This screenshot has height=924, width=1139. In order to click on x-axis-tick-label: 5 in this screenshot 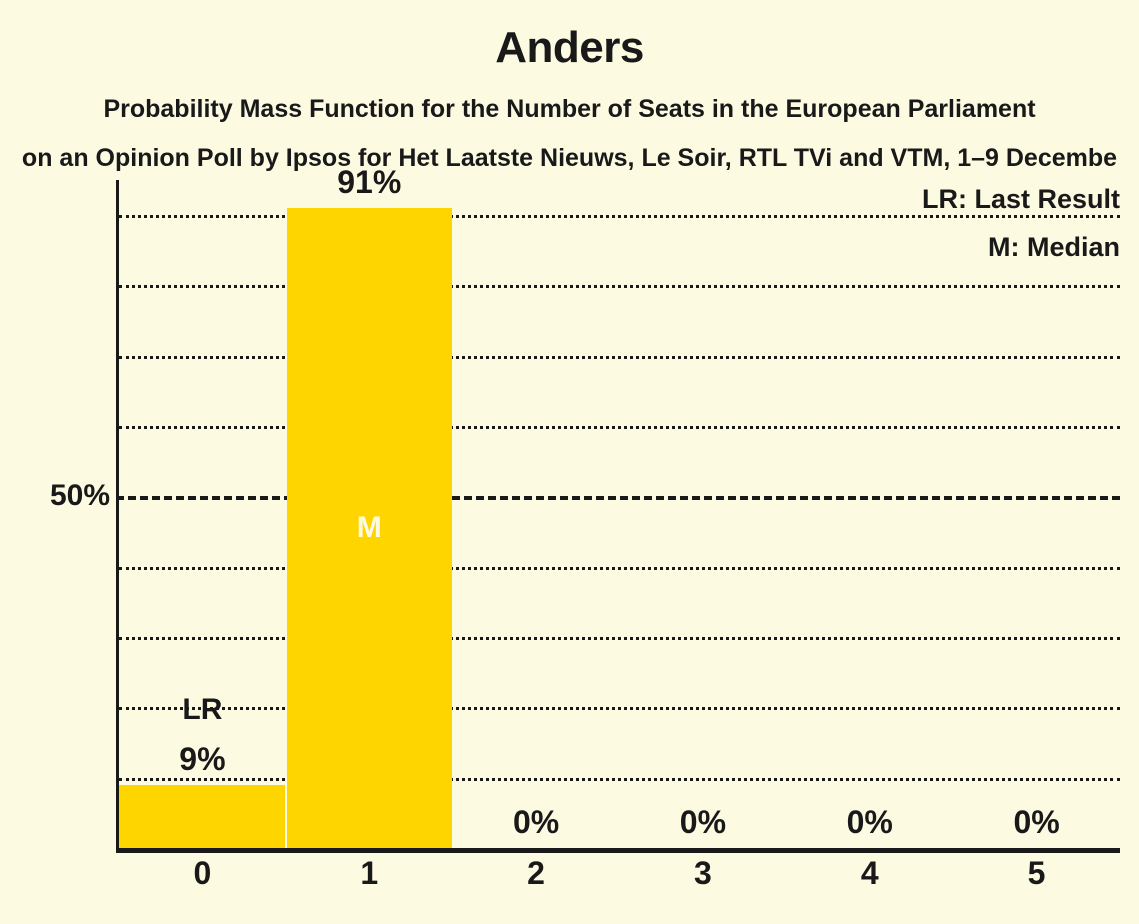, I will do `click(1036, 873)`.